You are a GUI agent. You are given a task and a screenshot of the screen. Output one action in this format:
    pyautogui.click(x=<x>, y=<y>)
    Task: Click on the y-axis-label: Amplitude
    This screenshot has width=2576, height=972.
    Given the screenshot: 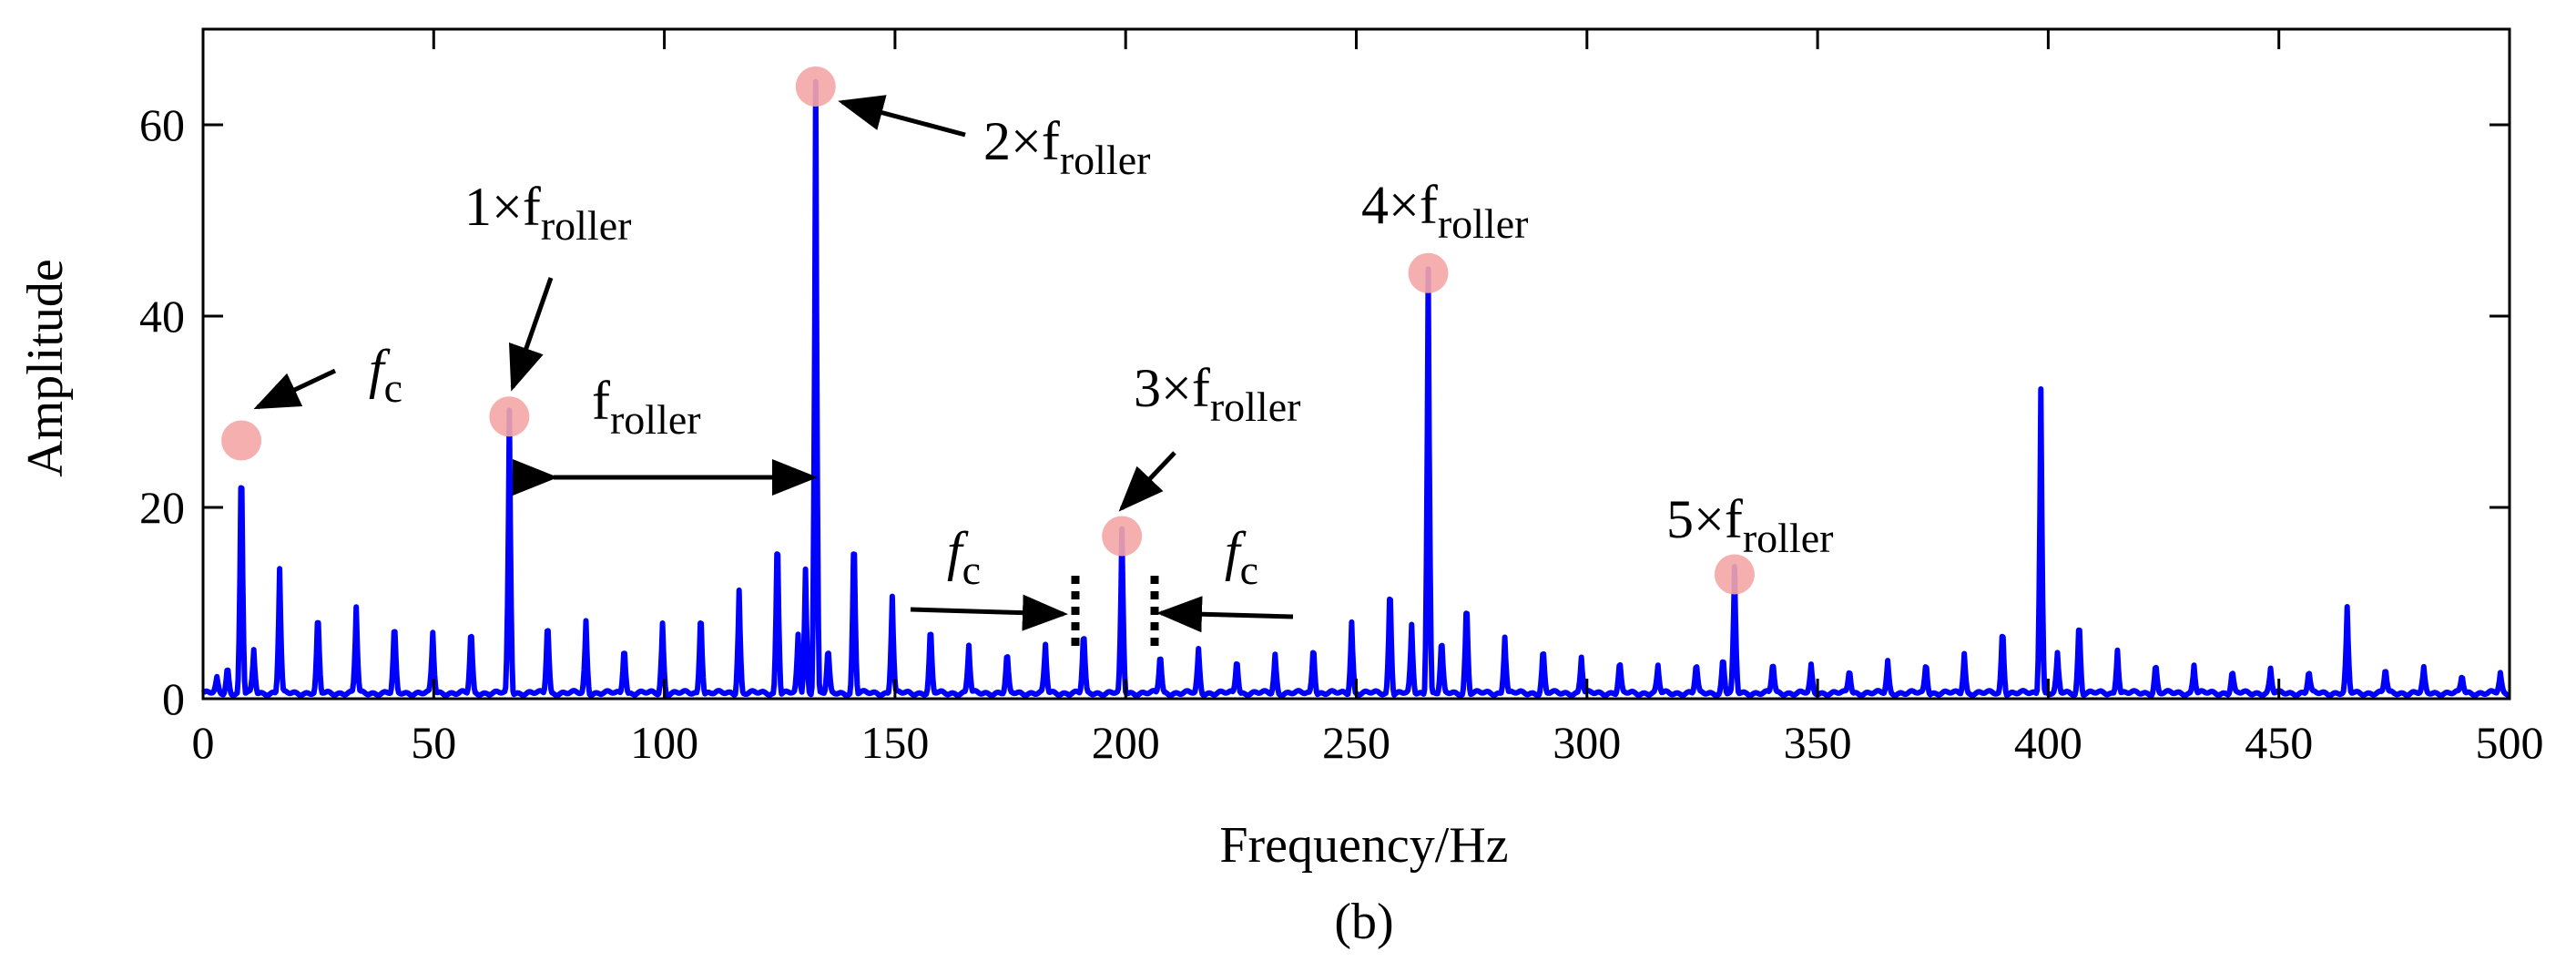 What is the action you would take?
    pyautogui.click(x=46, y=368)
    